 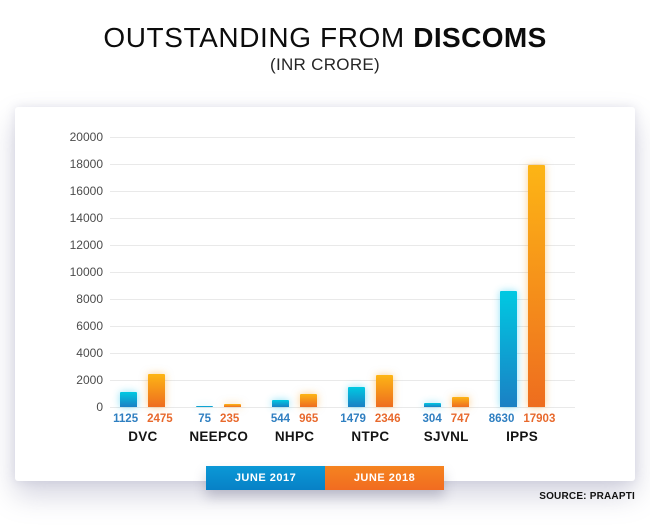 What do you see at coordinates (522, 428) in the screenshot?
I see `category-slot: 8630 17903 IPPS` at bounding box center [522, 428].